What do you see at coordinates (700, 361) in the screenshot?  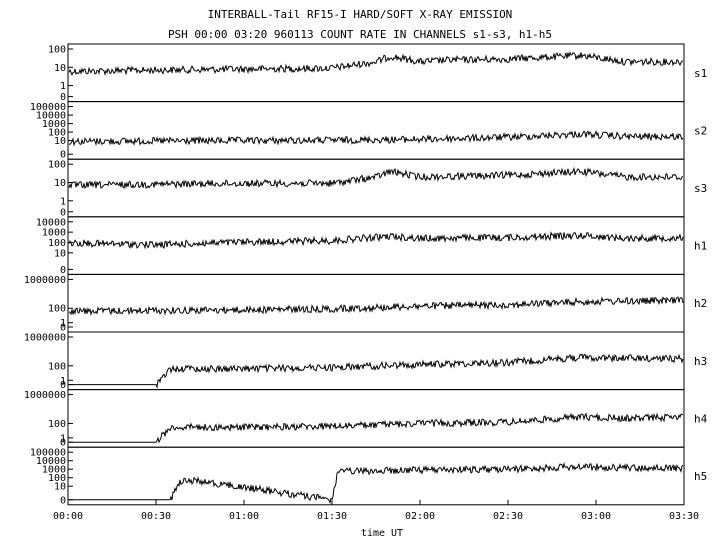 I see `channel-label-h3: h3` at bounding box center [700, 361].